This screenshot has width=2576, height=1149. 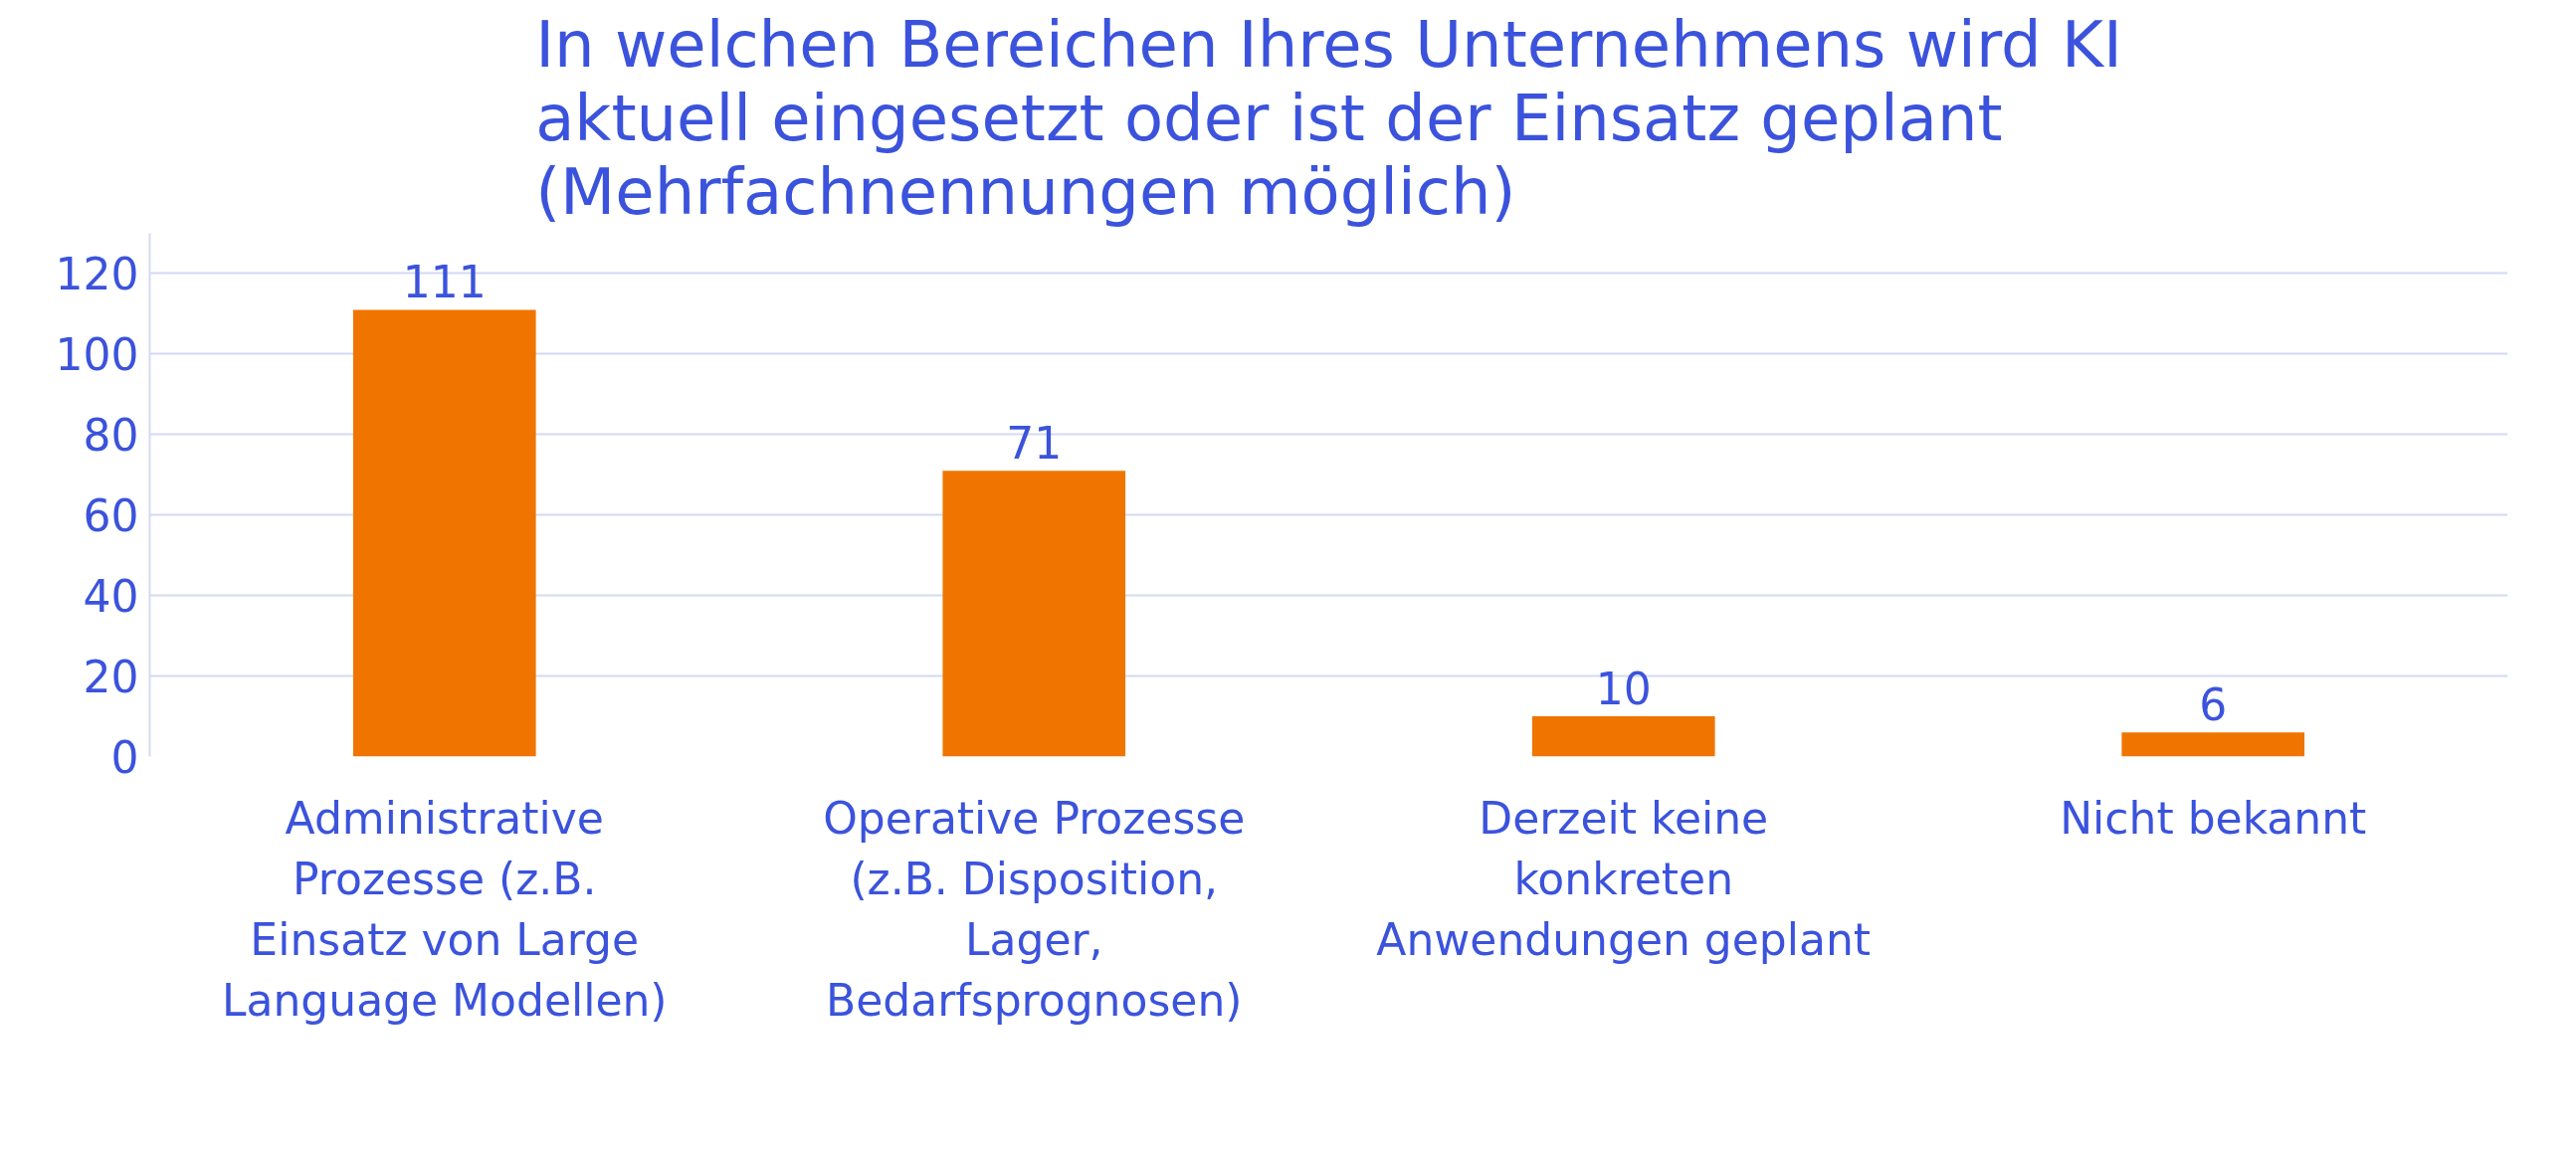 What do you see at coordinates (1328, 118) in the screenshot?
I see `chart-title: In welchen Bereichen Ihres Unternehmens wird KI aktuell eingesetzt oder ist der Einsatz geplant (Mehrfachnennungen möglich)` at bounding box center [1328, 118].